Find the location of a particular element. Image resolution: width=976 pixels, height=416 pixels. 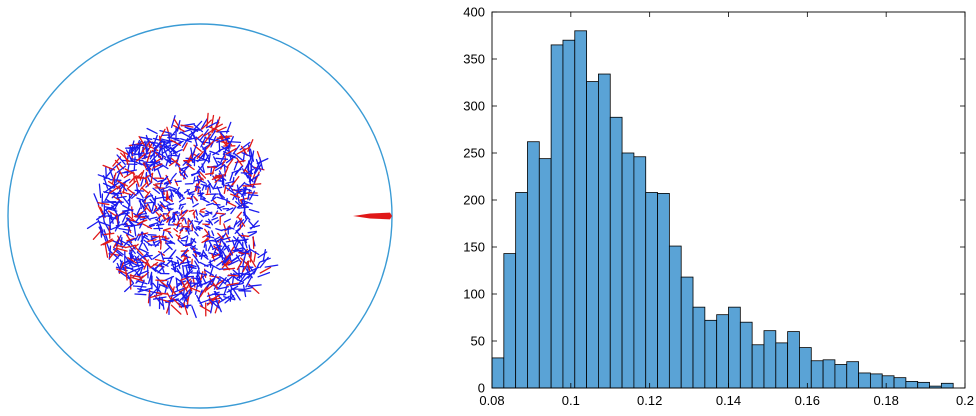

y-tick-label: 50 is located at coordinates (478, 341).